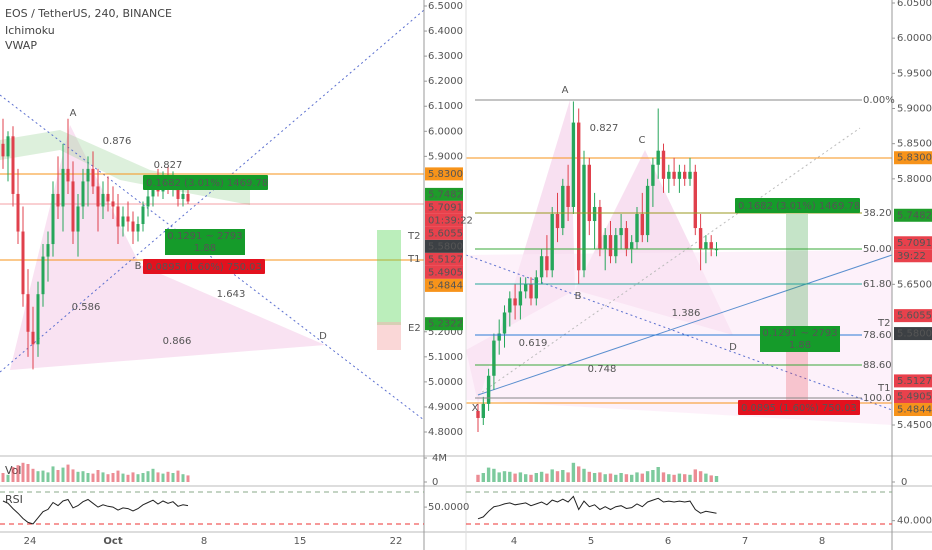 The height and width of the screenshot is (550, 932). I want to click on position-label: 0.0895 (1.60%) 750.03, so click(799, 408).